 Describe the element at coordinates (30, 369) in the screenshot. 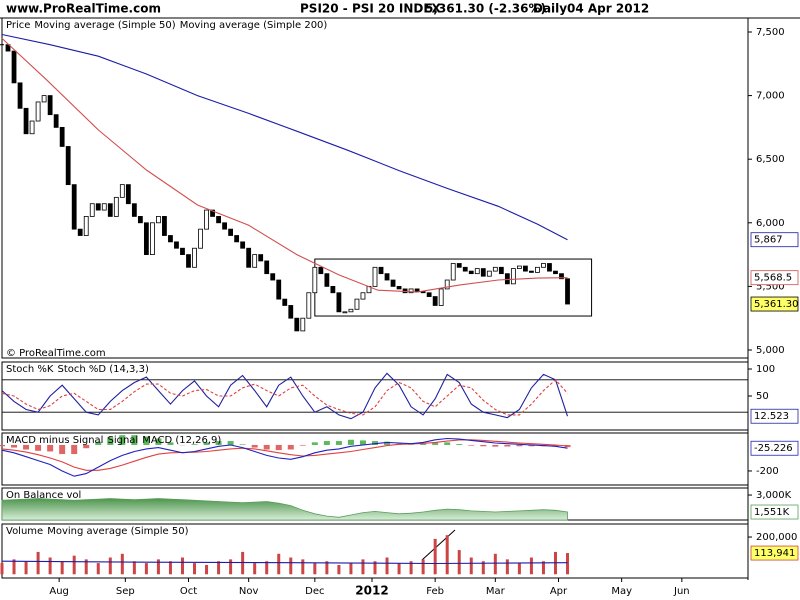

I see `legend-entry: Stoch %K` at that location.